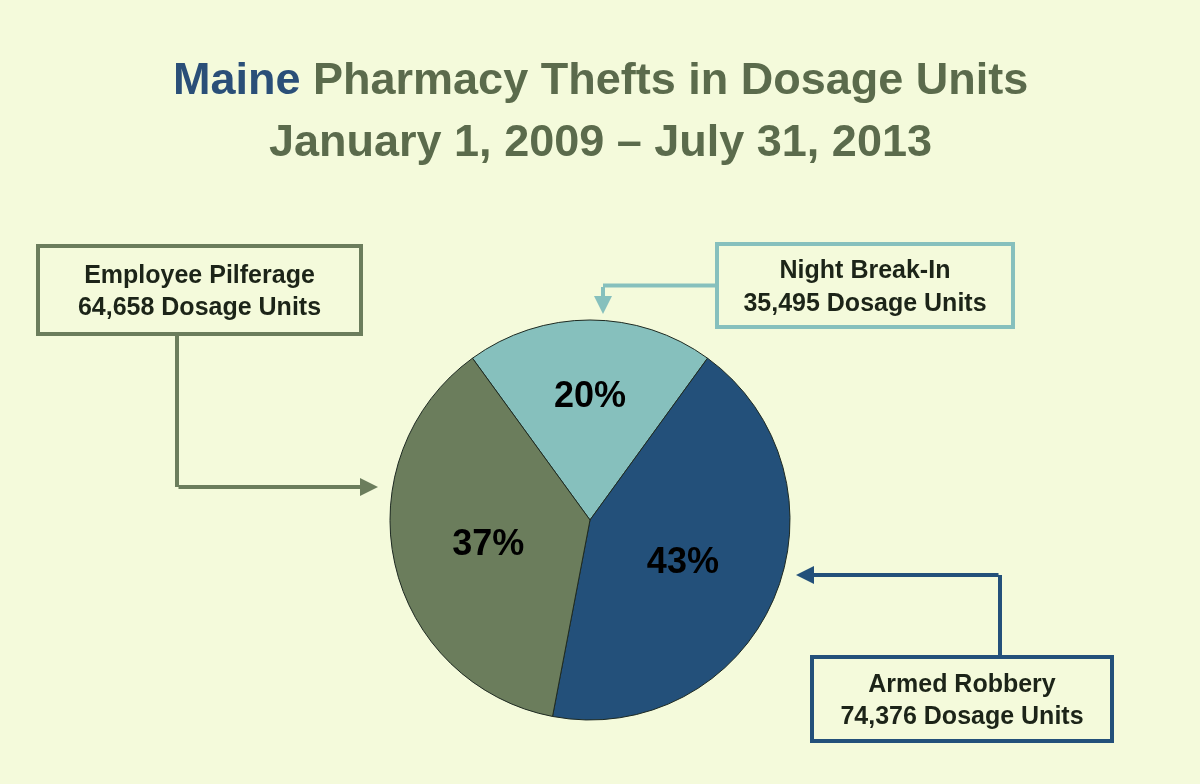 The image size is (1200, 784). What do you see at coordinates (488, 543) in the screenshot?
I see `data-label: 37%` at bounding box center [488, 543].